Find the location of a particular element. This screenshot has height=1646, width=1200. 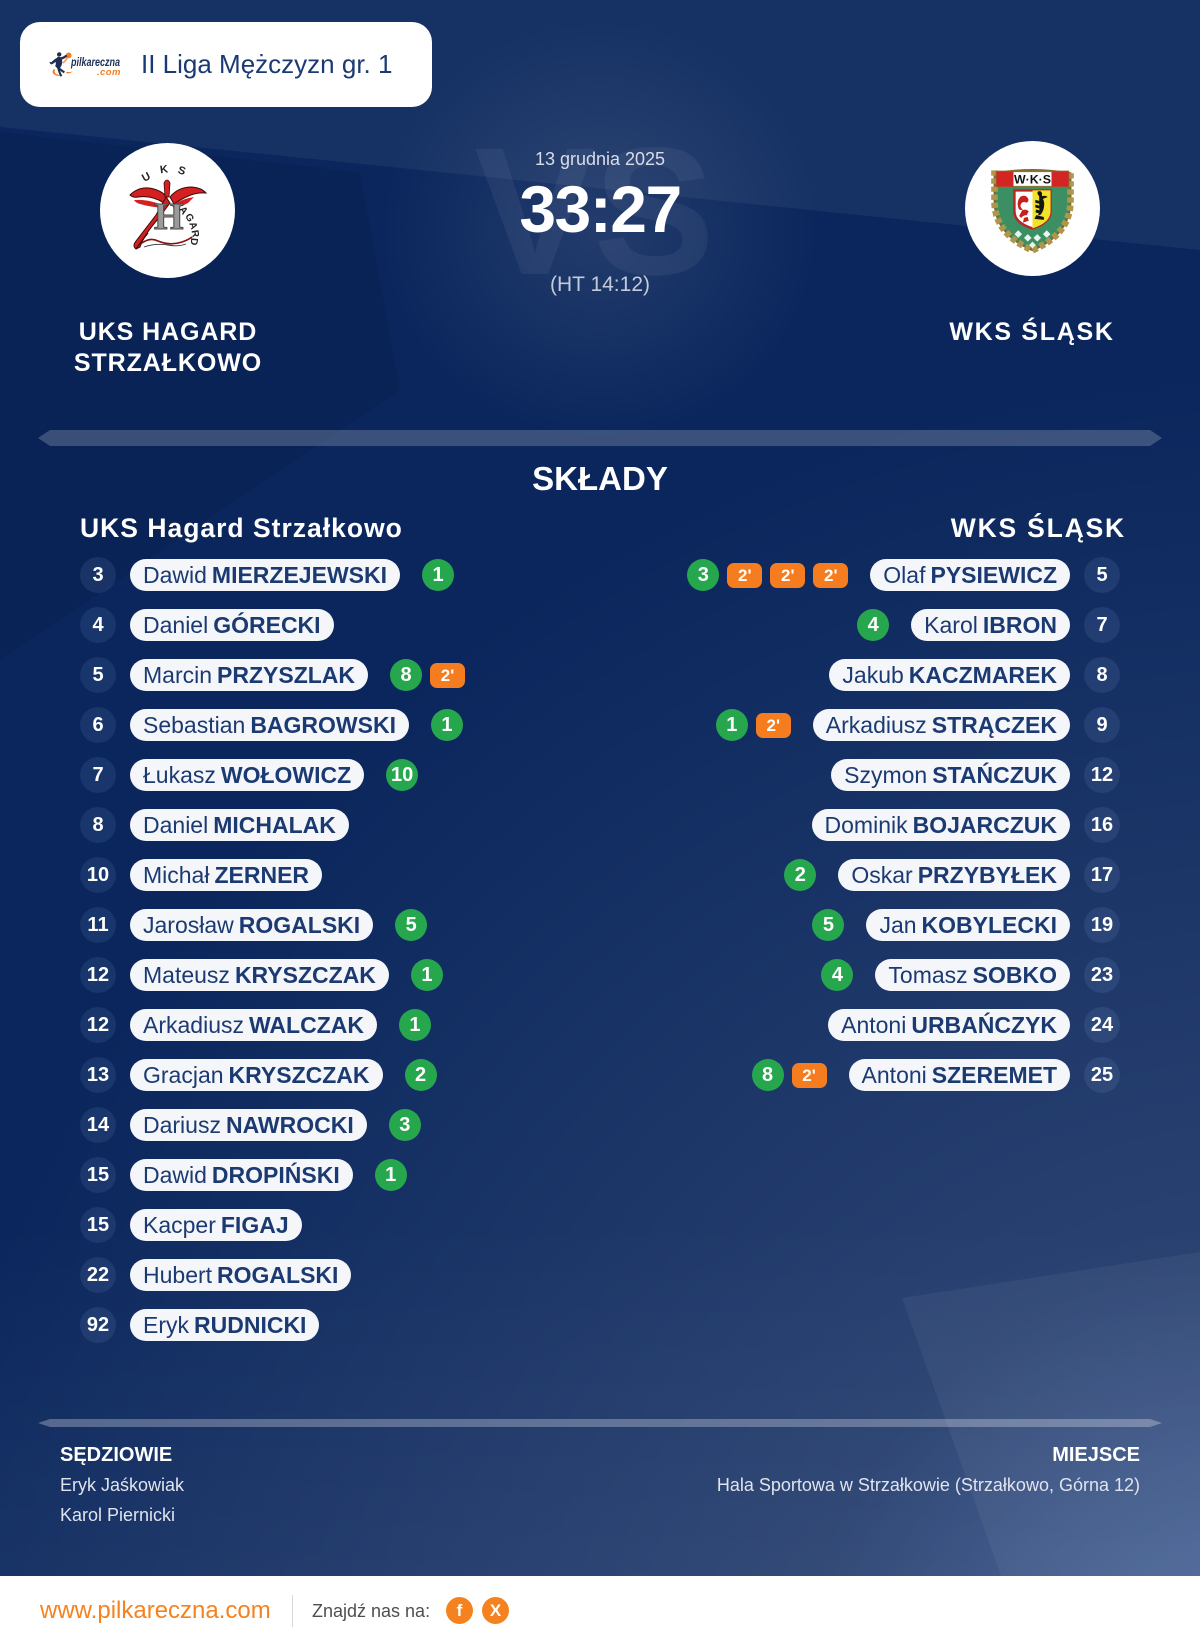

svg-text: H is located at coordinates (169, 217).